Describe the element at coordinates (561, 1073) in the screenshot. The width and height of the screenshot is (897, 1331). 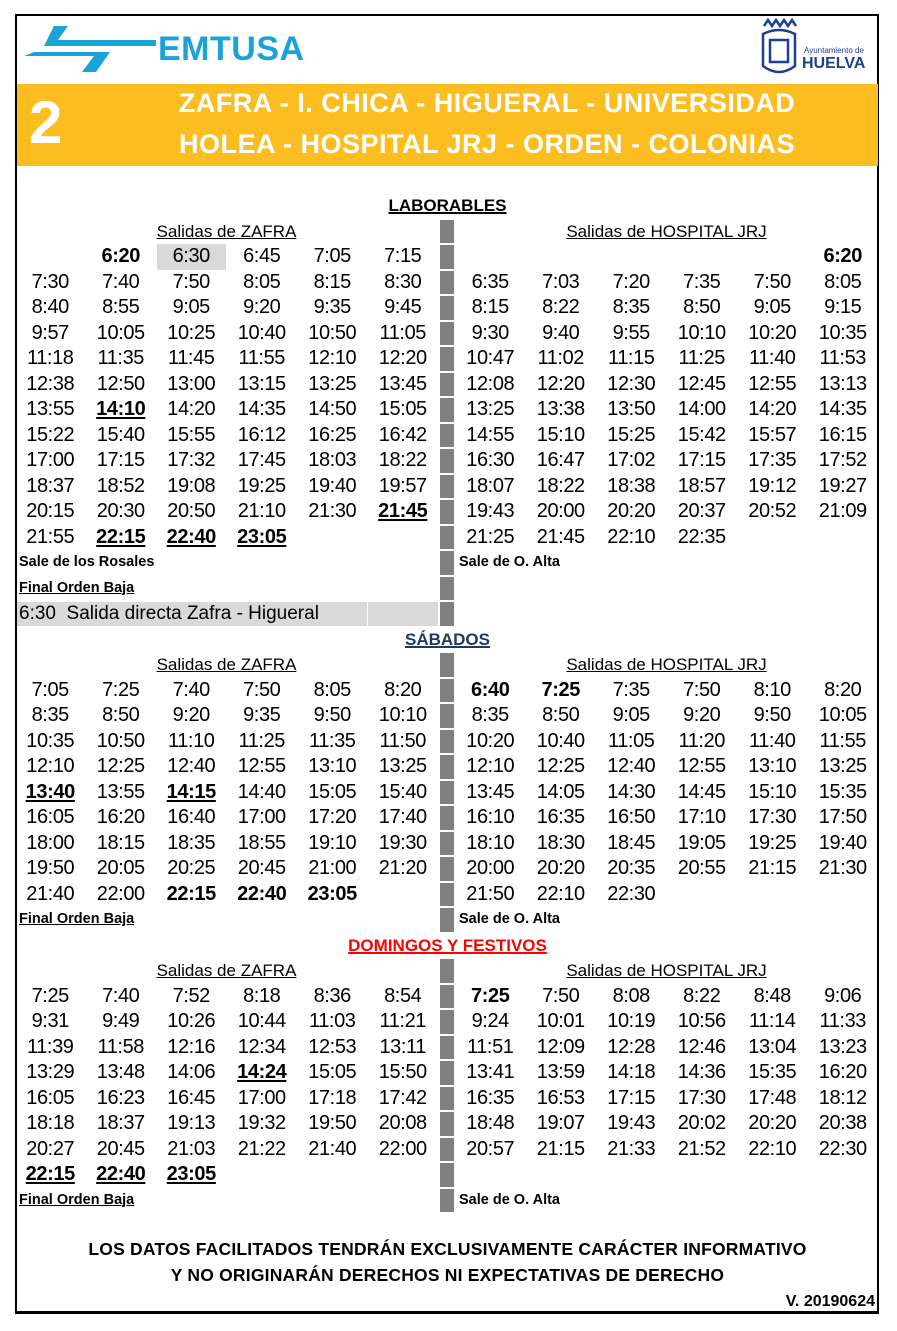
I see `departure-time: 13:59` at that location.